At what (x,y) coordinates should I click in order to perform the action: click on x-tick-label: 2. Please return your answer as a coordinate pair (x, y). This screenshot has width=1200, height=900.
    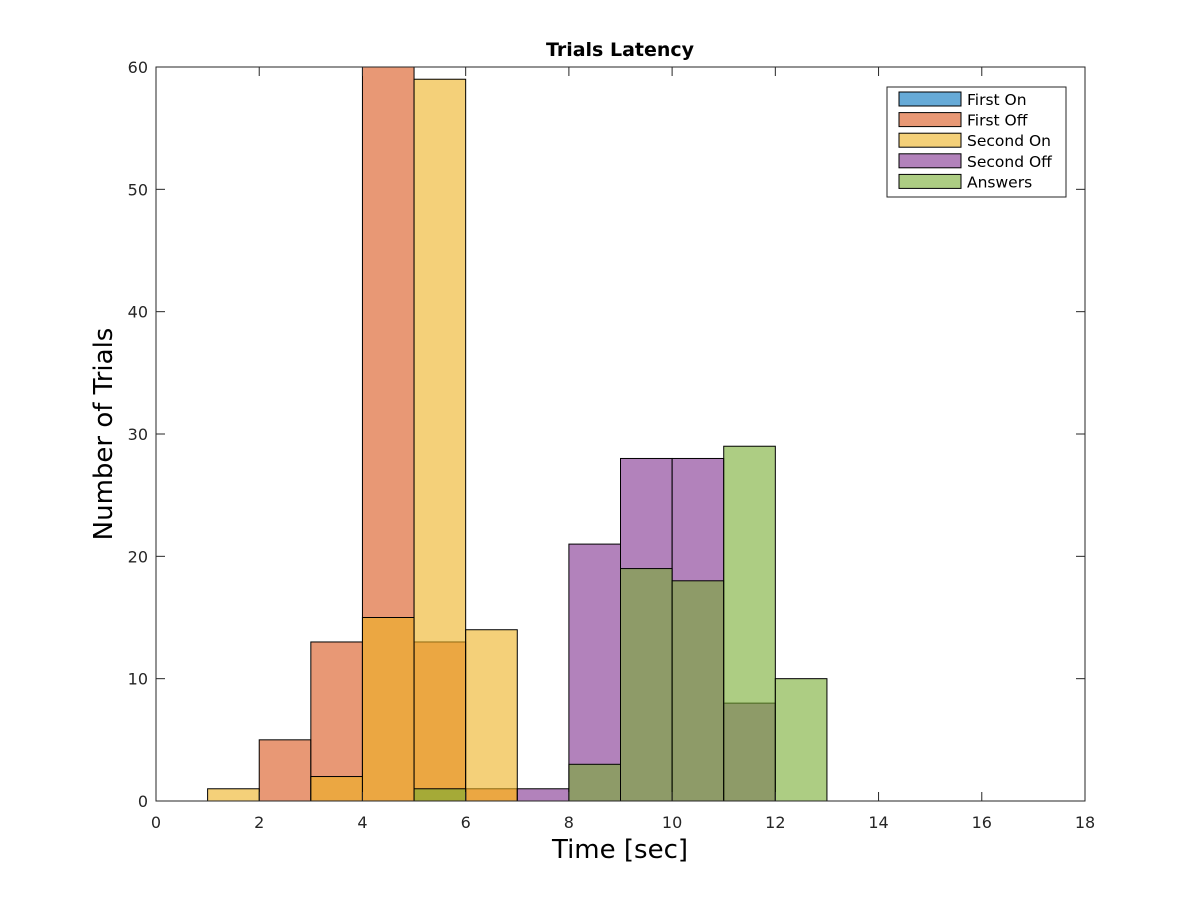
    Looking at the image, I should click on (259, 822).